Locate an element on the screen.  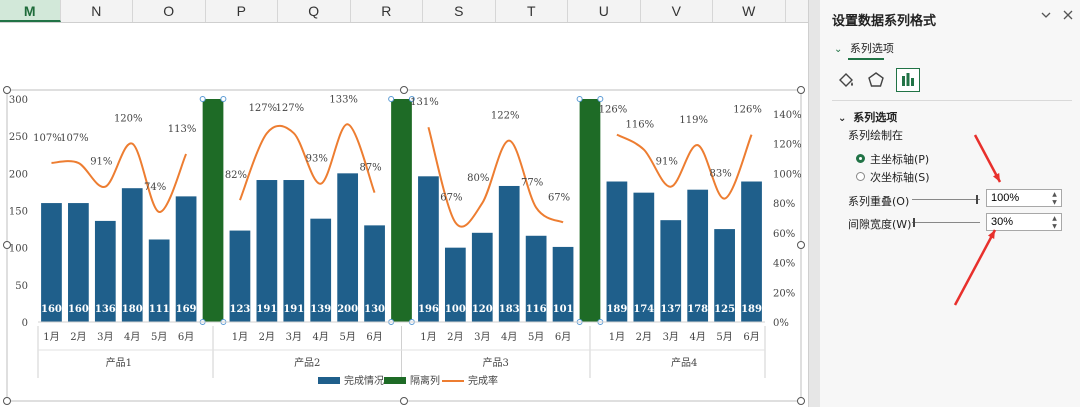
series-options-section-header: ⌄ 系列选项 is located at coordinates (867, 117).